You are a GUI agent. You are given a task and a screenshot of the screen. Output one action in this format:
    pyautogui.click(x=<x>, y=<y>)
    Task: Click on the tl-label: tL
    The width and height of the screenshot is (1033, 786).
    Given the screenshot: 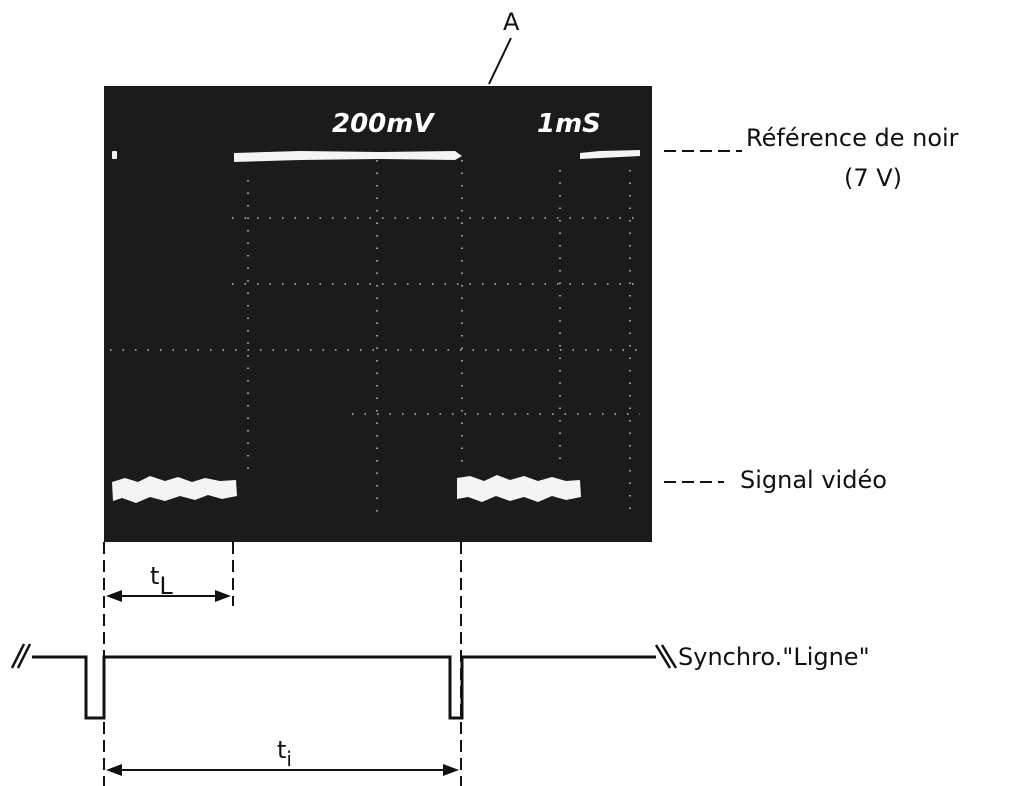 What is the action you would take?
    pyautogui.click(x=161, y=581)
    